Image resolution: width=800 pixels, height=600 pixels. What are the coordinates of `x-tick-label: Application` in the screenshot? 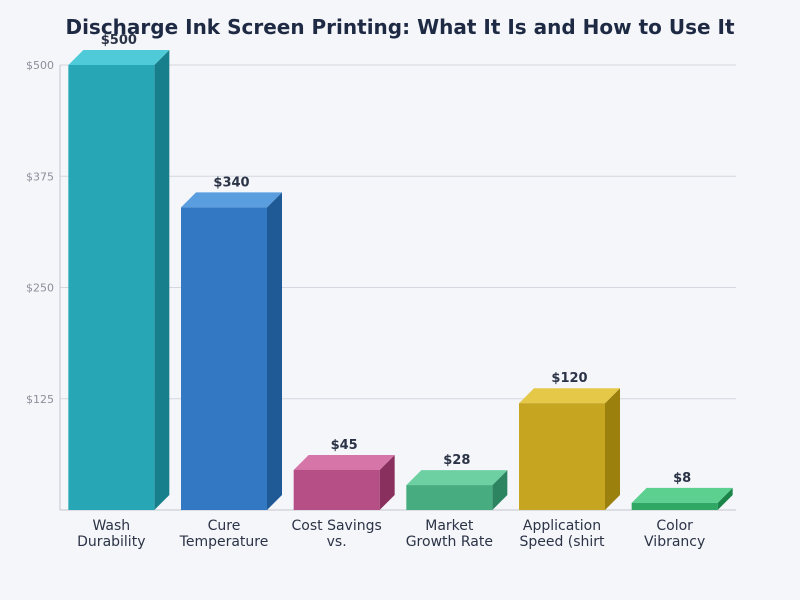 It's located at (562, 526).